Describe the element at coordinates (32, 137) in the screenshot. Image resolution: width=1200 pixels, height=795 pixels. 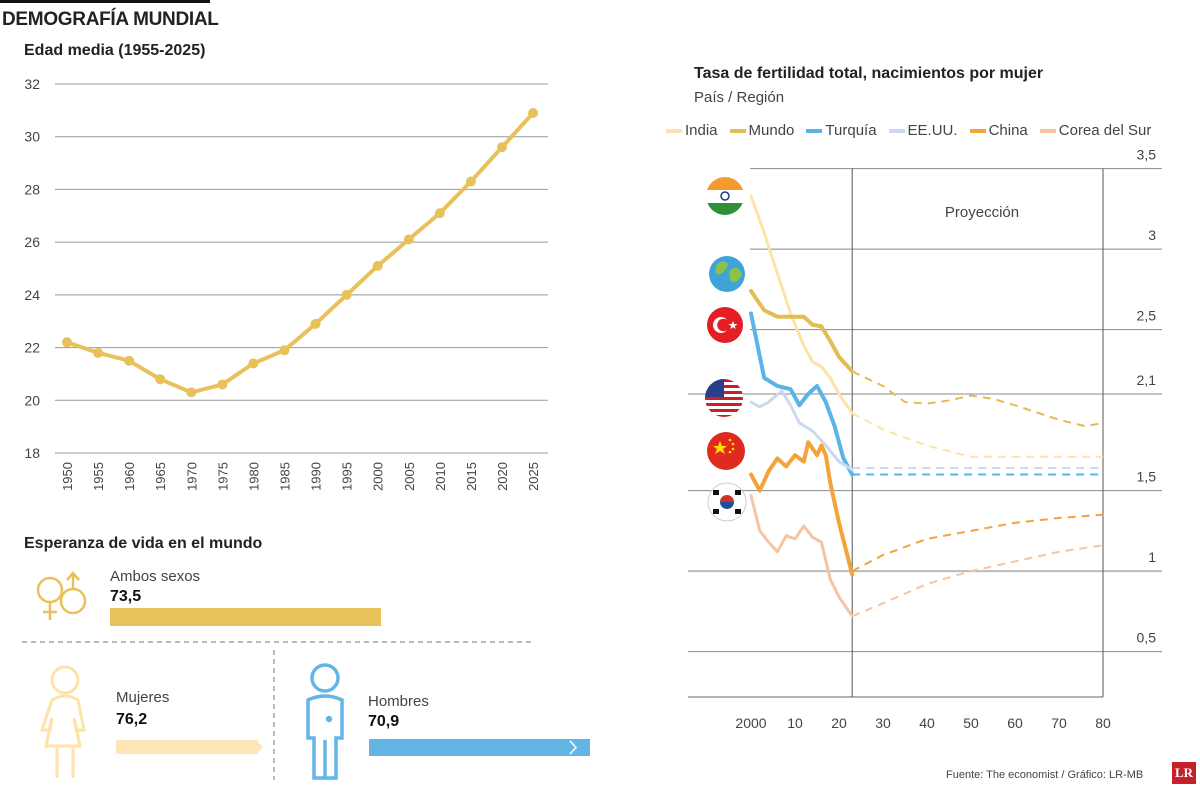
I see `y-tick-label: 30` at that location.